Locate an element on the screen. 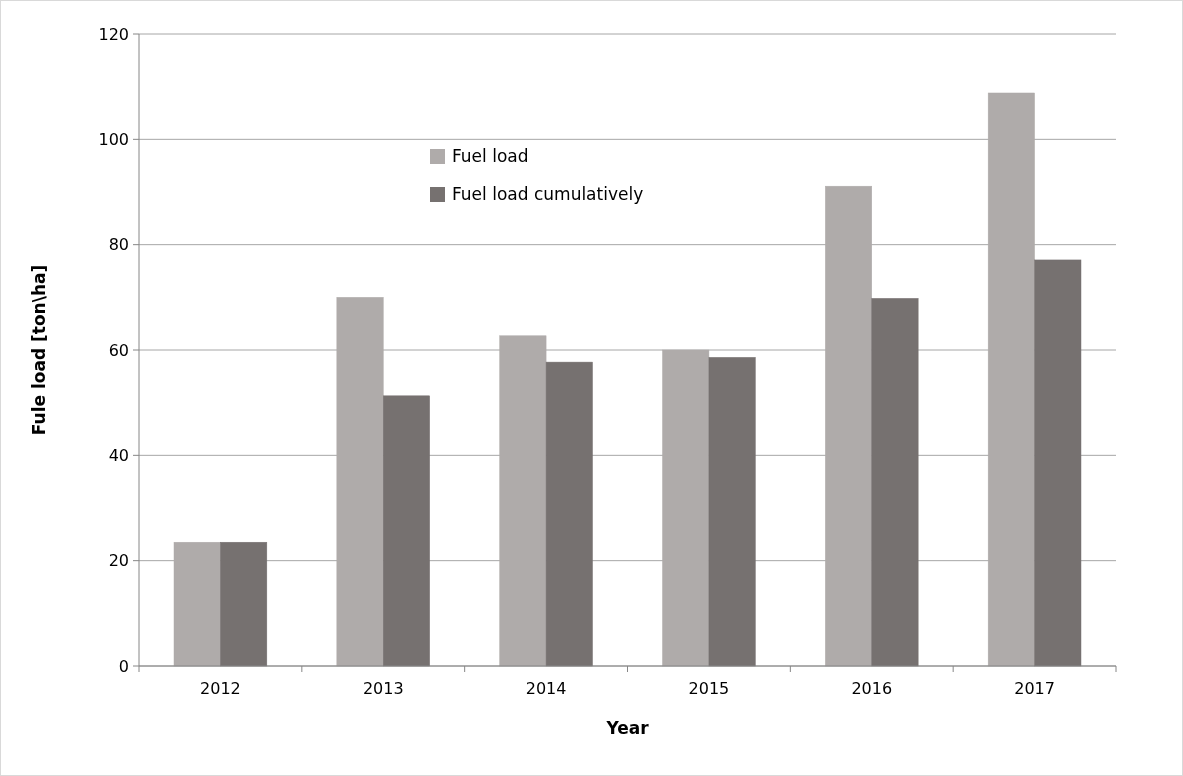  y-tick-label: 40 is located at coordinates (118, 455).